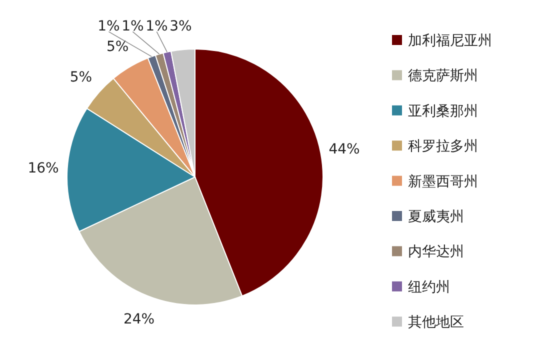 This screenshot has width=550, height=342. I want to click on legend-label: 其他地区, so click(436, 322).